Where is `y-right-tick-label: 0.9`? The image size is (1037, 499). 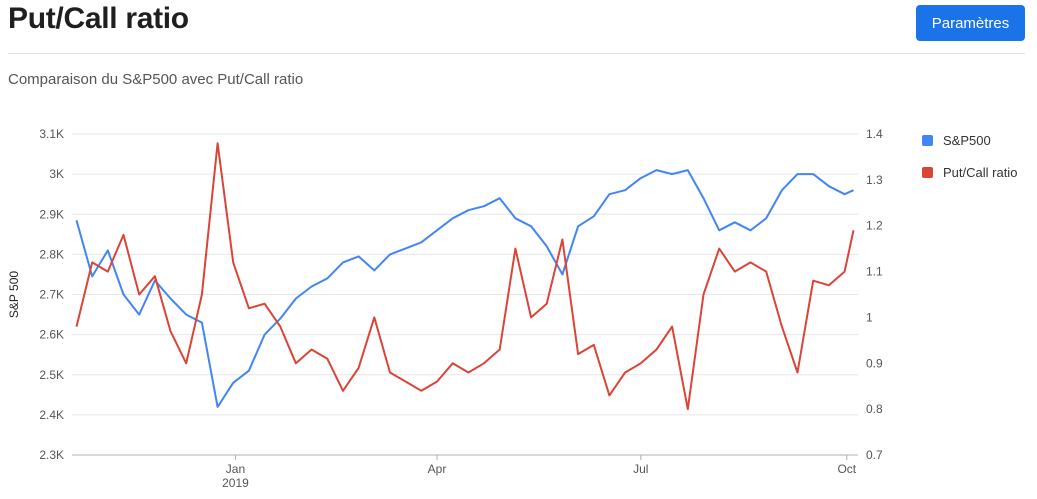 y-right-tick-label: 0.9 is located at coordinates (874, 363).